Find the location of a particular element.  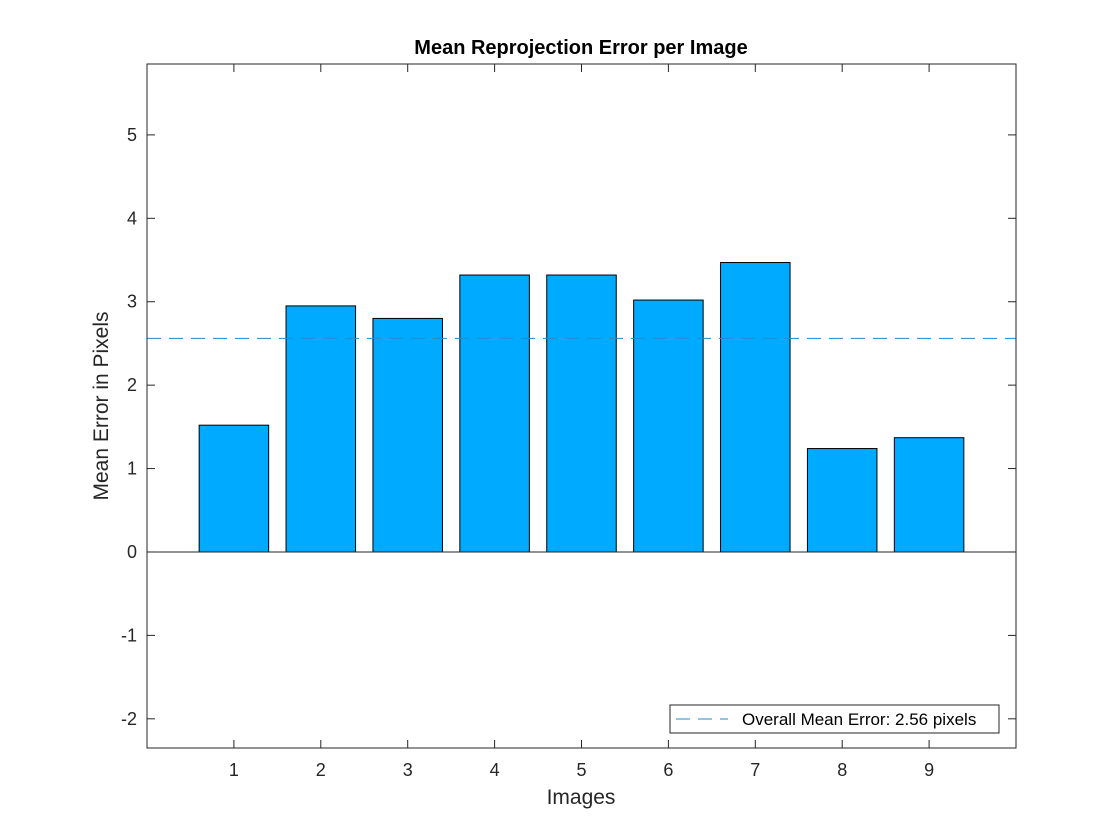

x-tick-label: 2 is located at coordinates (321, 770).